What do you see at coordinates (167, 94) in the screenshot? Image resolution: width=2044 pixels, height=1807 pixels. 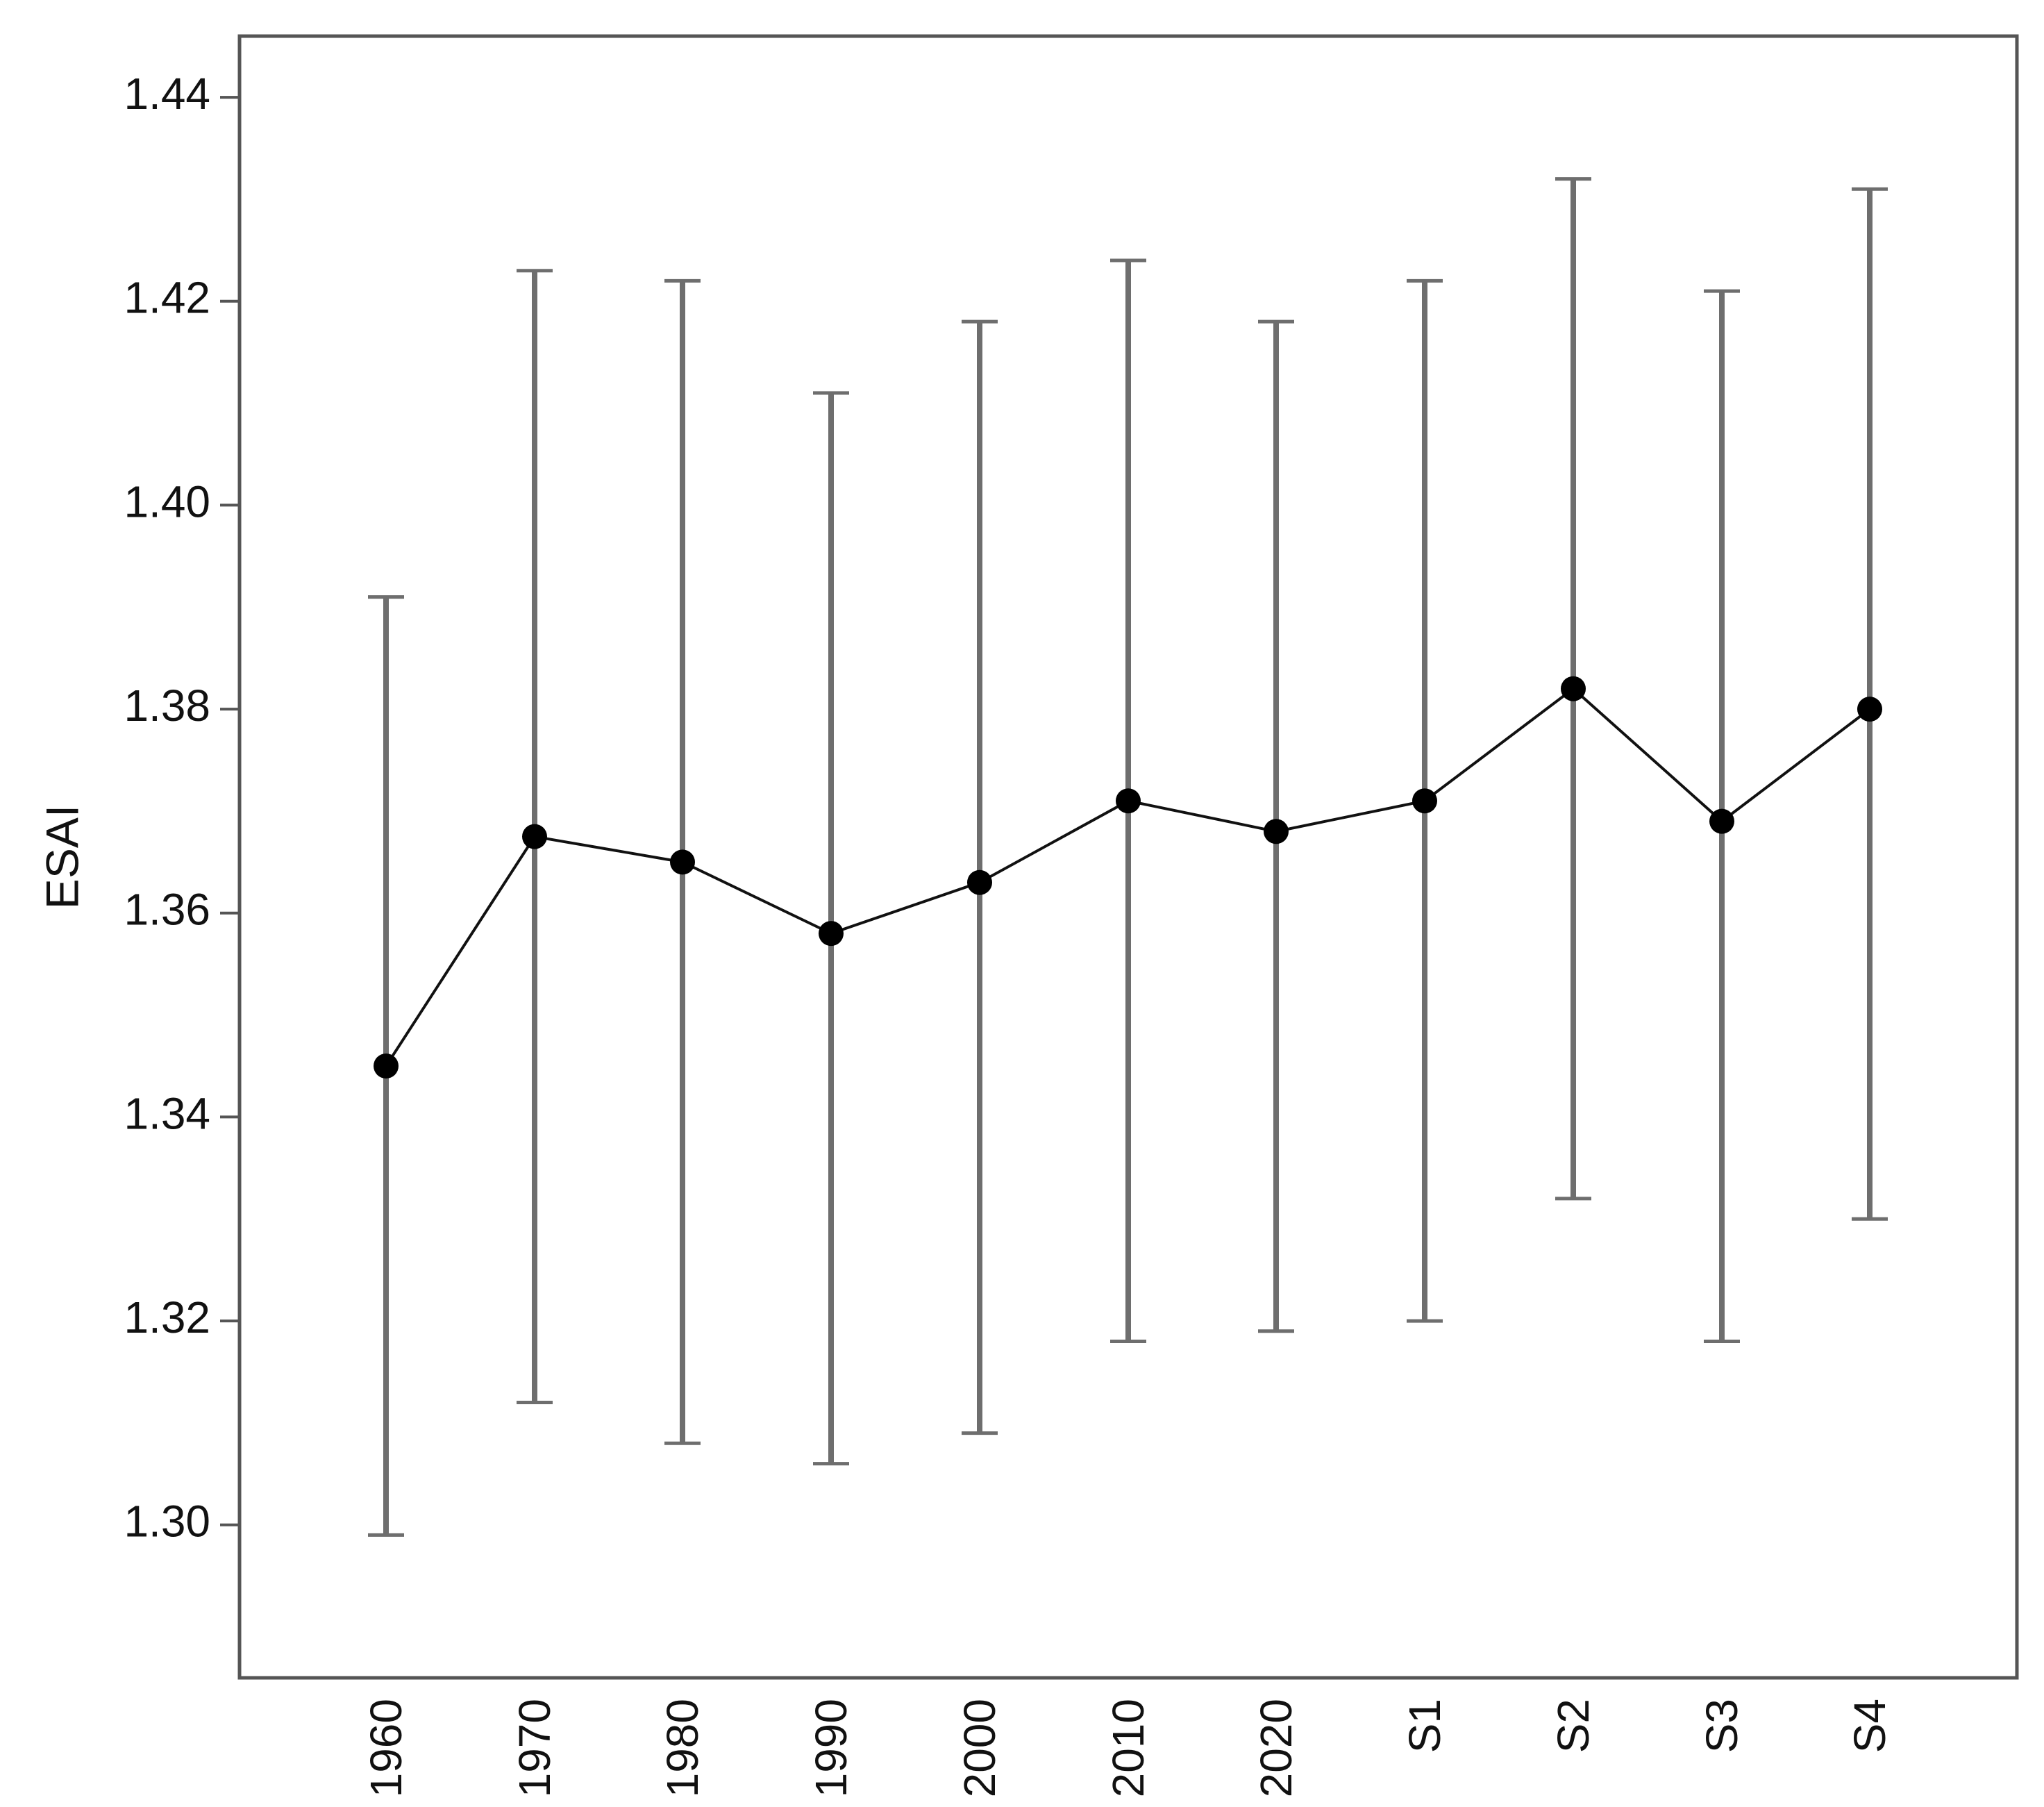 I see `y-tick-label: 1.44` at bounding box center [167, 94].